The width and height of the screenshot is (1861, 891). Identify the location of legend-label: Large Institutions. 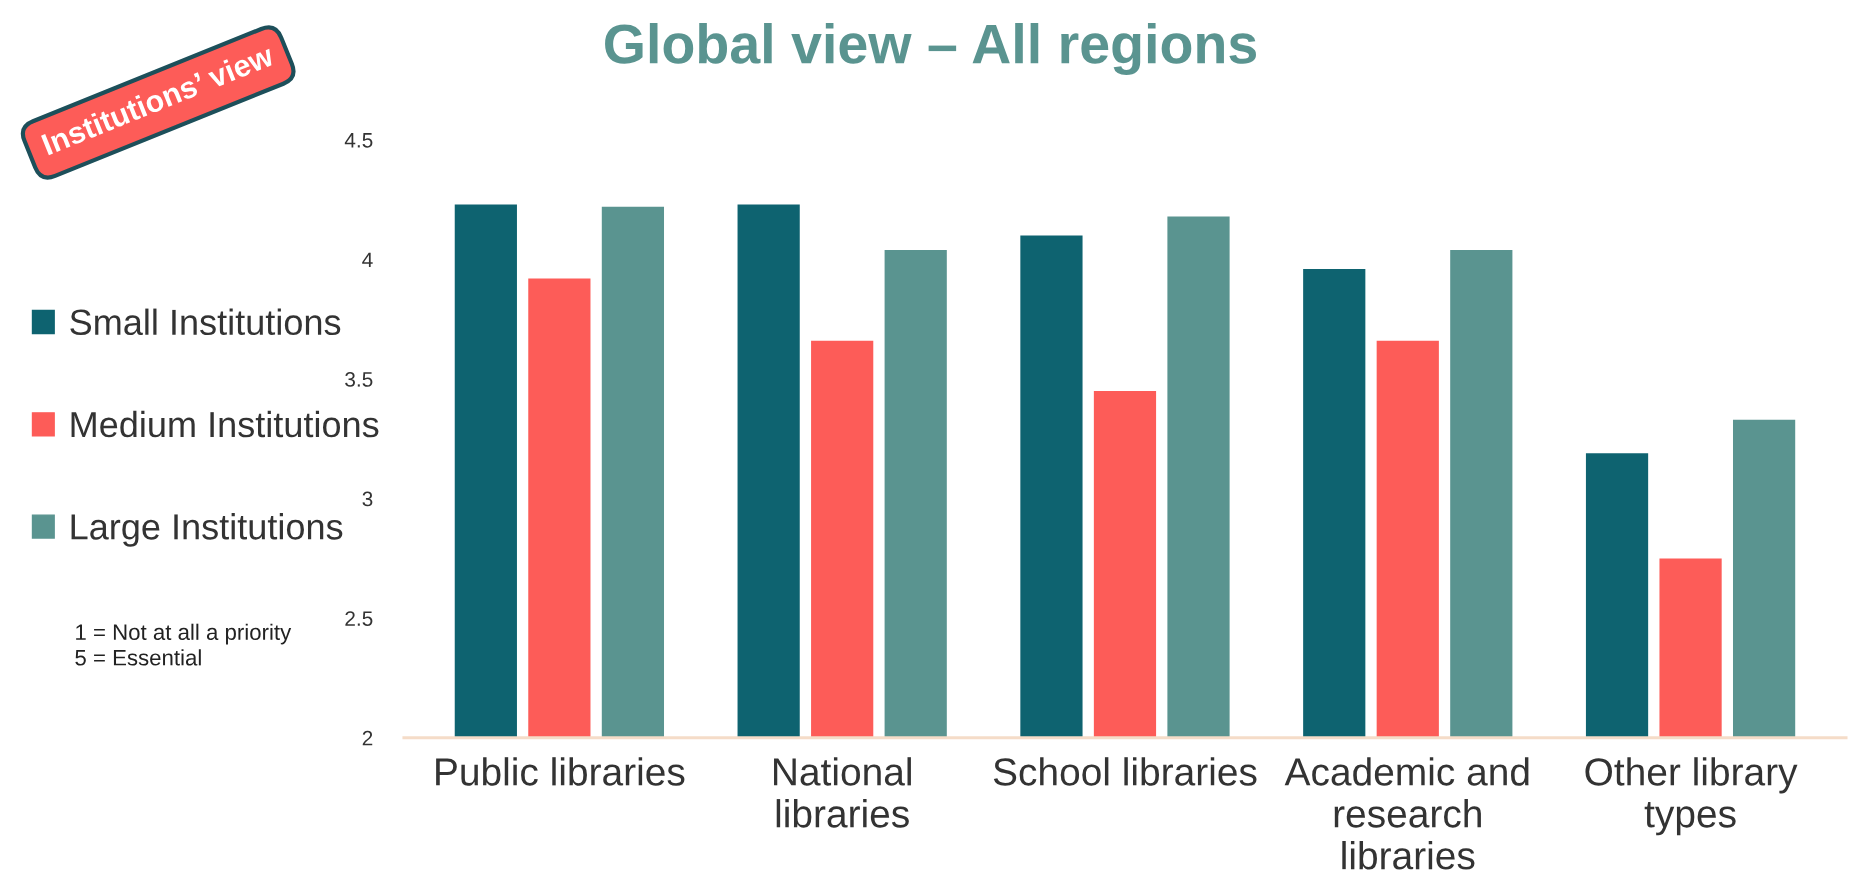
(207, 530).